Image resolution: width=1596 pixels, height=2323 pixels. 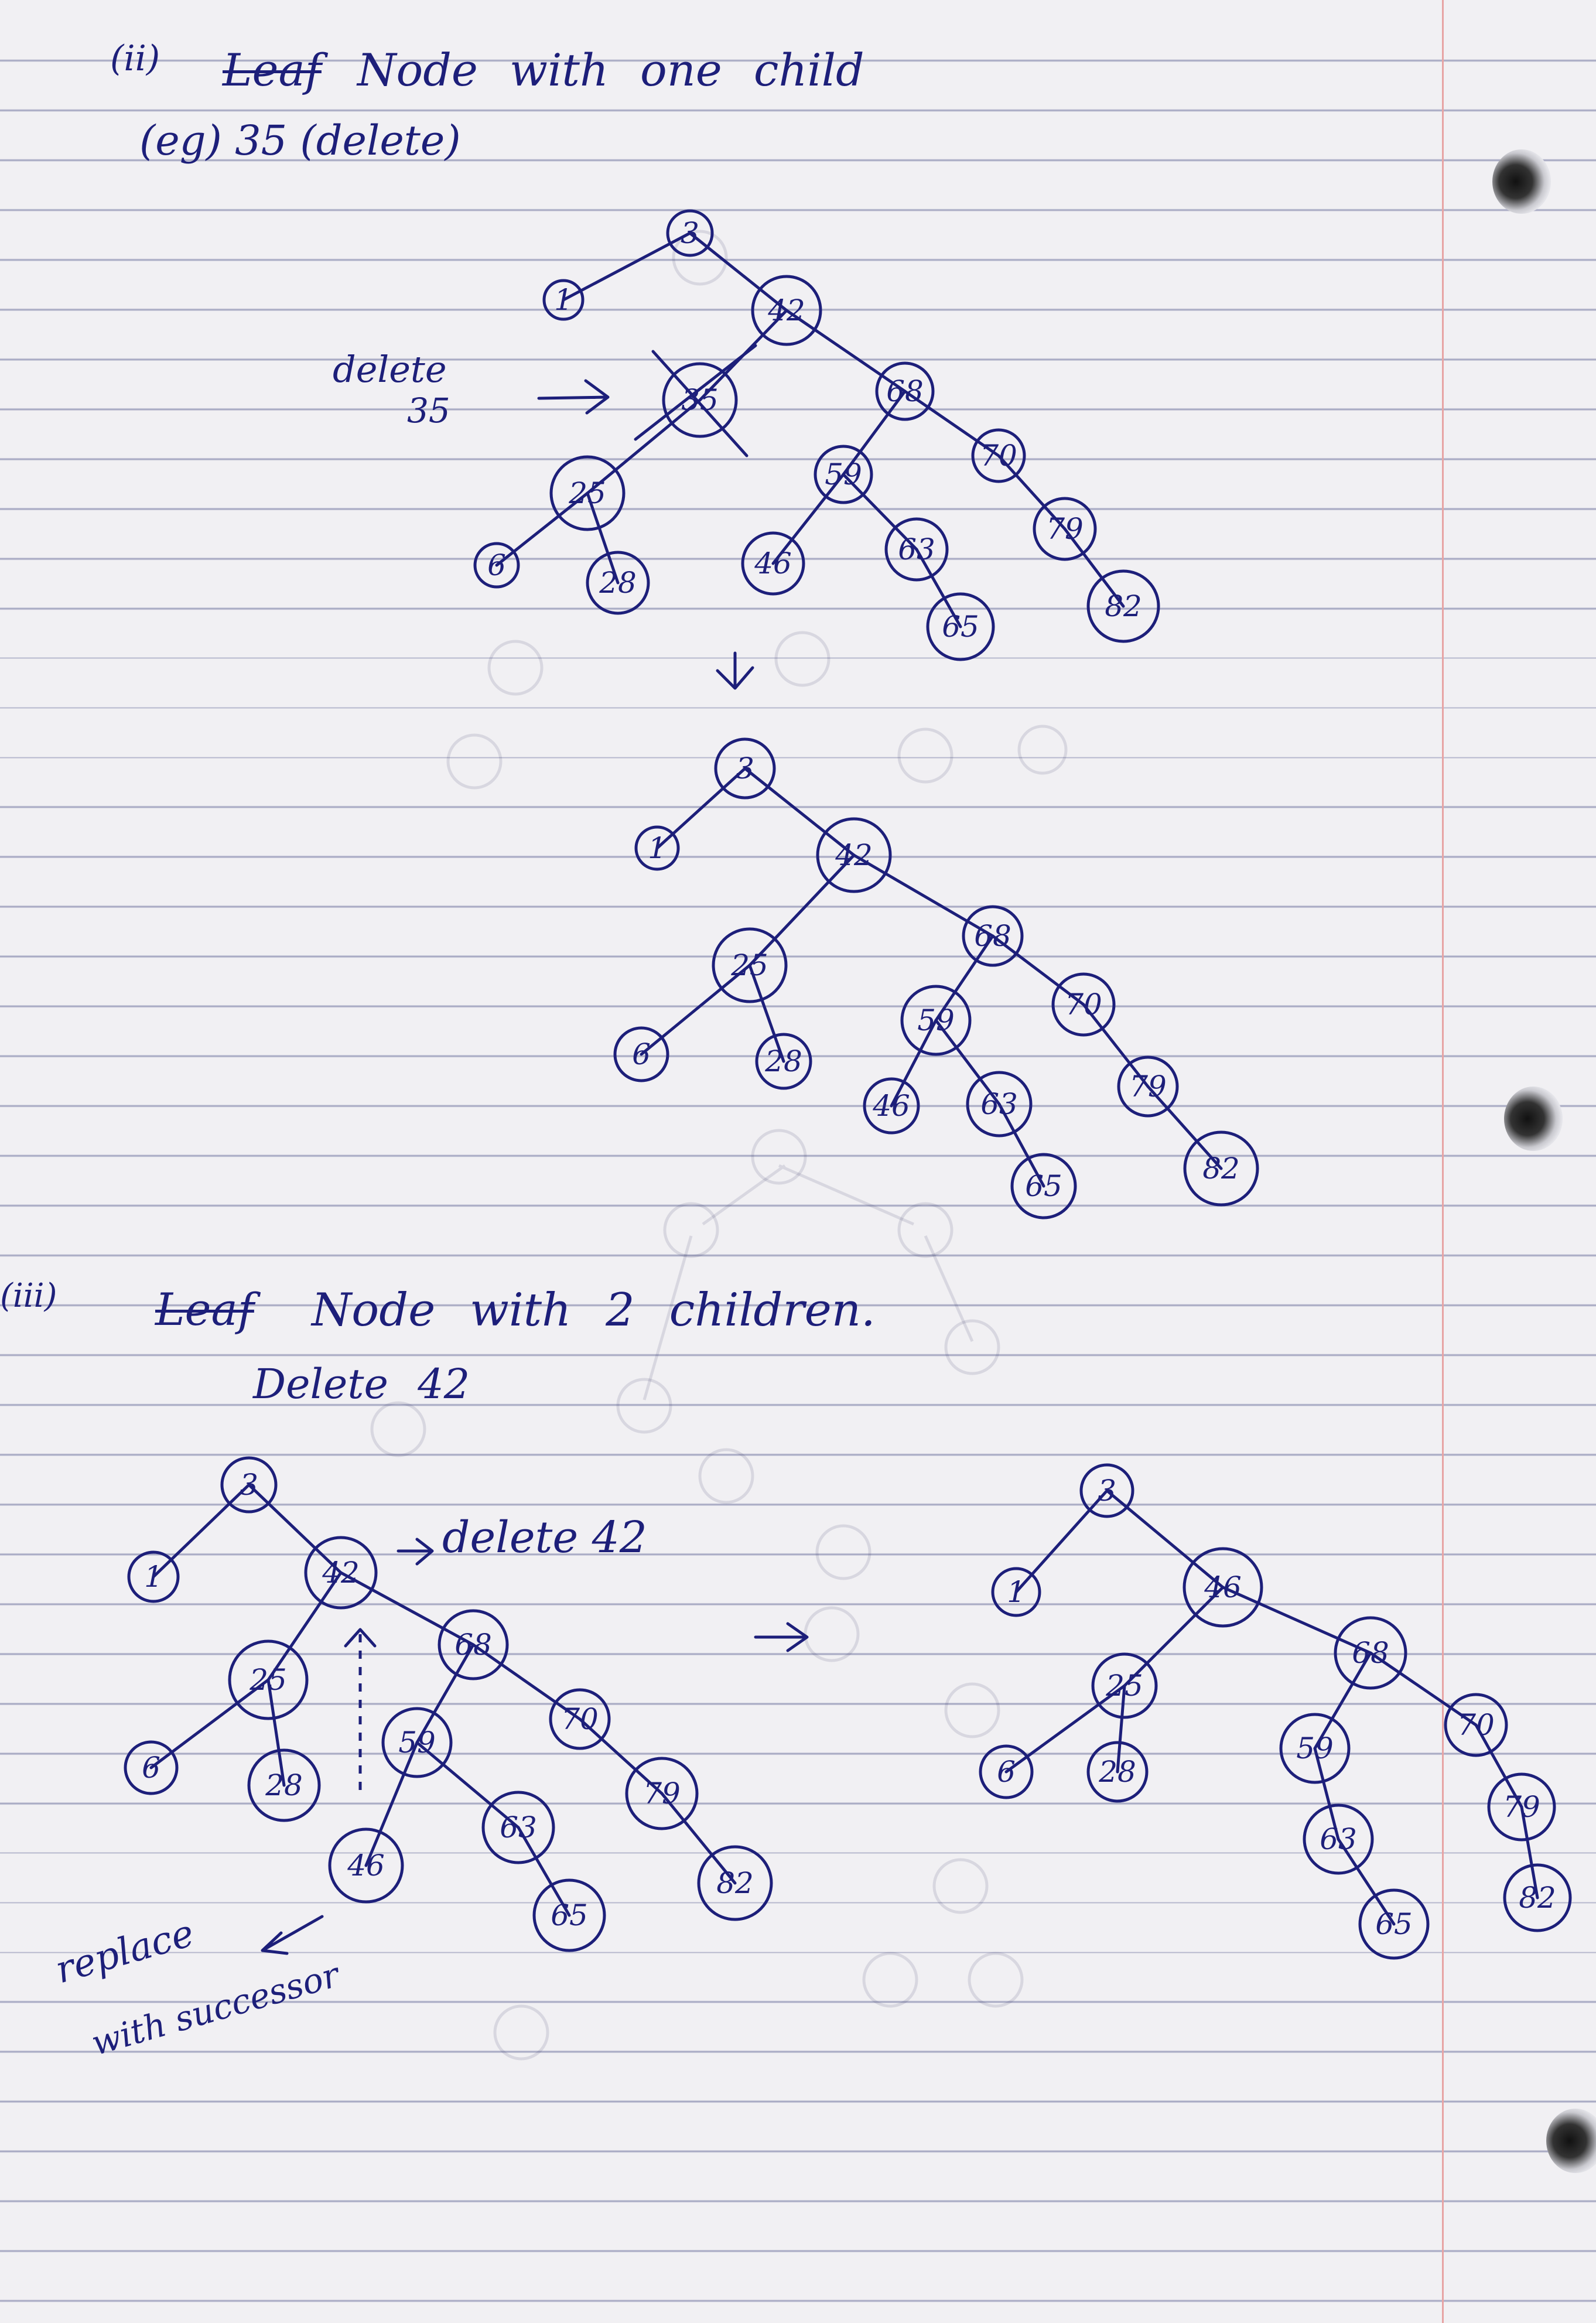 I want to click on delete-note: delete, so click(x=390, y=369).